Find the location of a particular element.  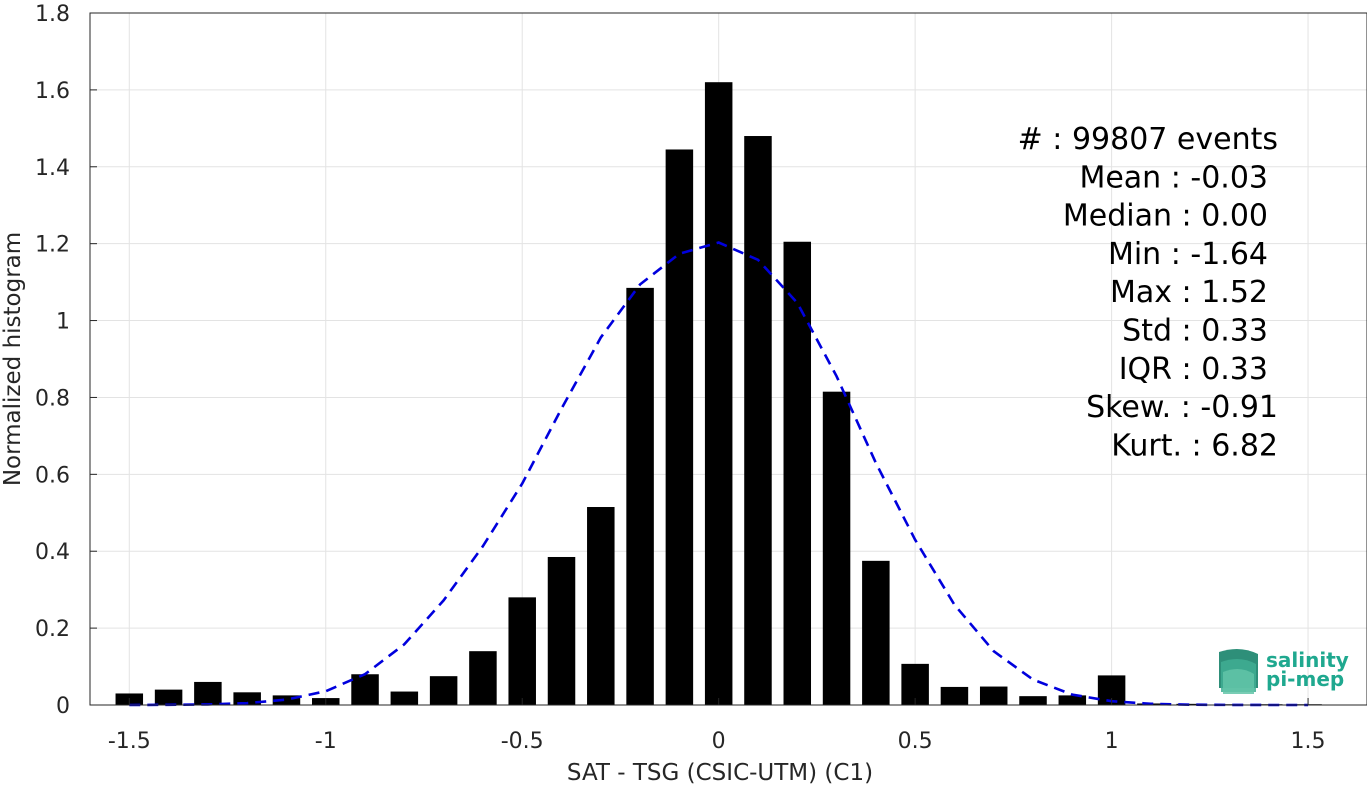

stat-line: Median : 0.00 is located at coordinates (1165, 216).